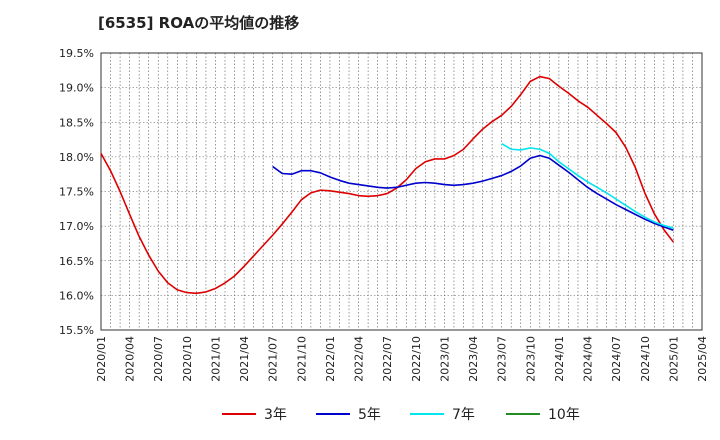  What do you see at coordinates (702, 359) in the screenshot?
I see `x-tick-label: 2025/04` at bounding box center [702, 359].